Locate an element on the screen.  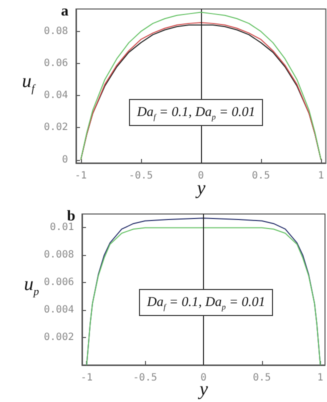
y-tick-label: 0.08 is located at coordinates (56, 31).